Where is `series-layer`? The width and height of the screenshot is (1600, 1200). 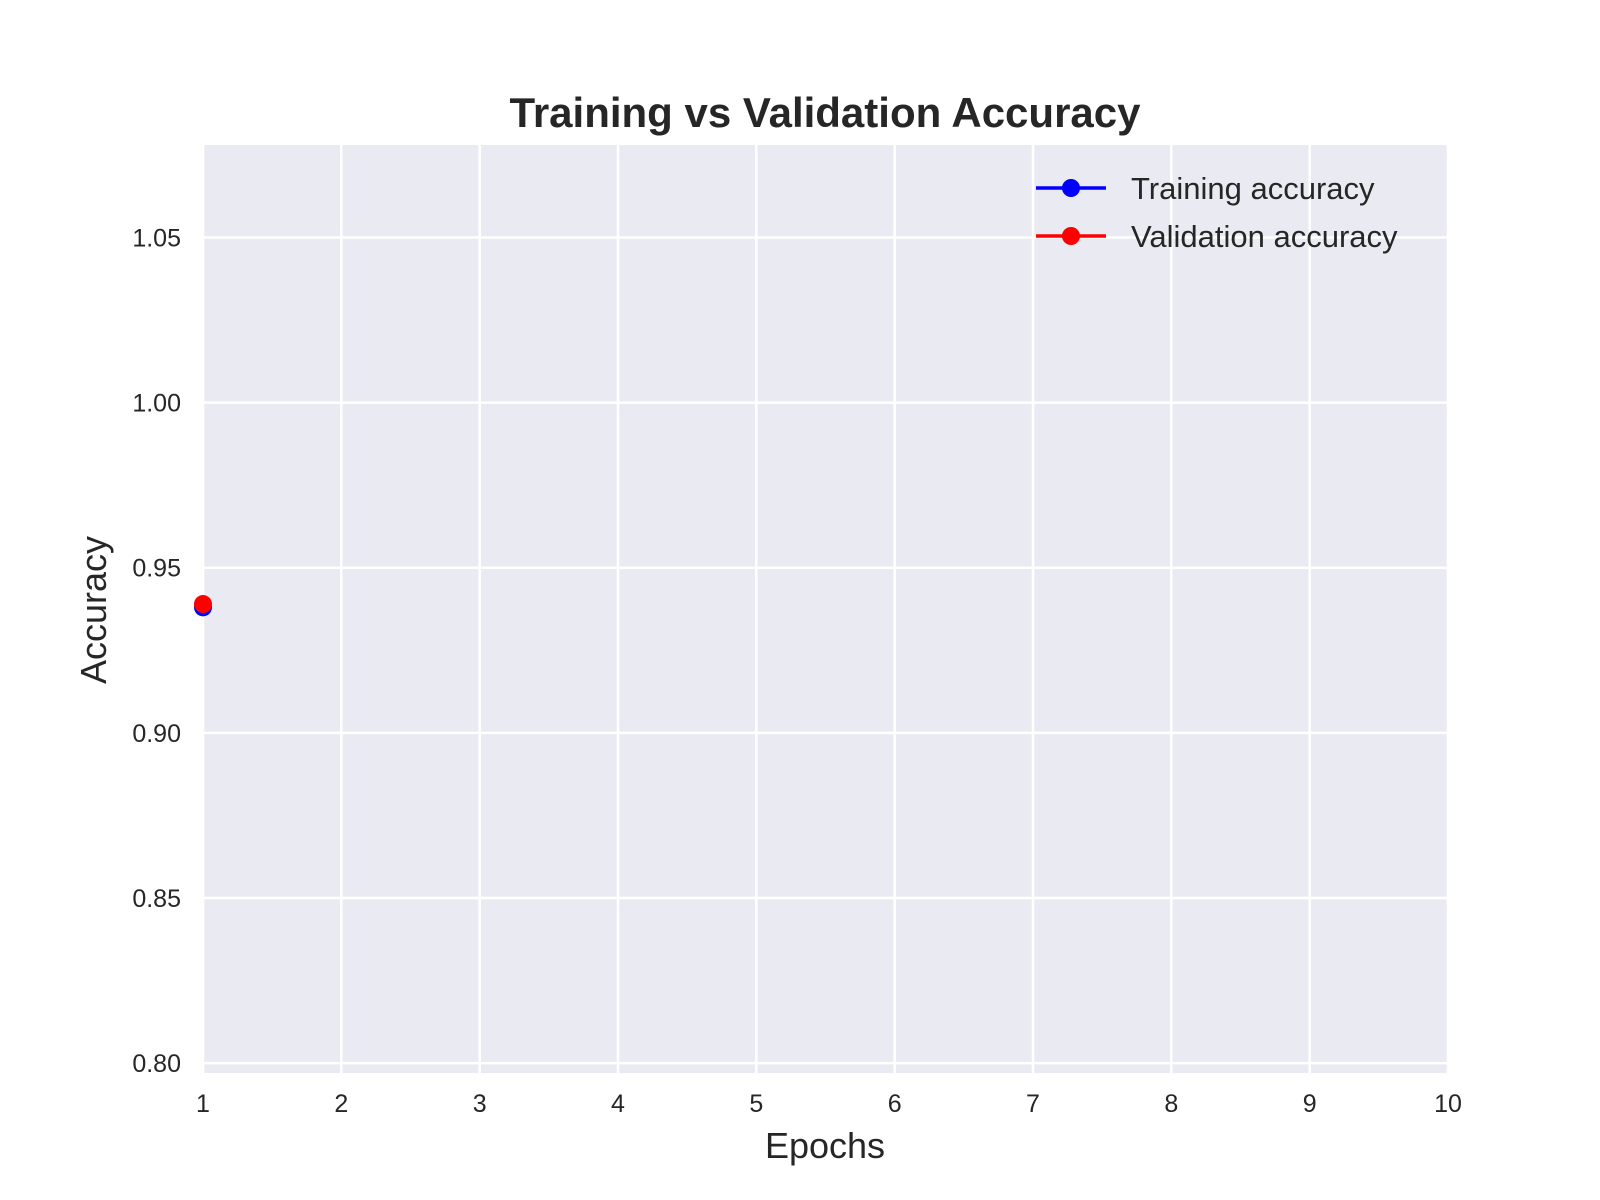
series-layer is located at coordinates (203, 606).